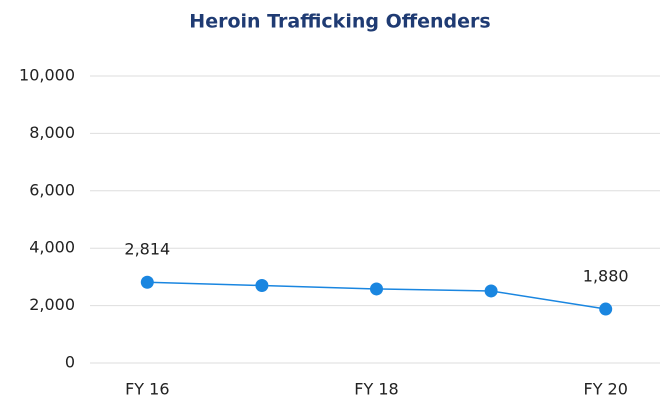 This screenshot has width=663, height=403. I want to click on y-tick-label: 4,000, so click(52, 247).